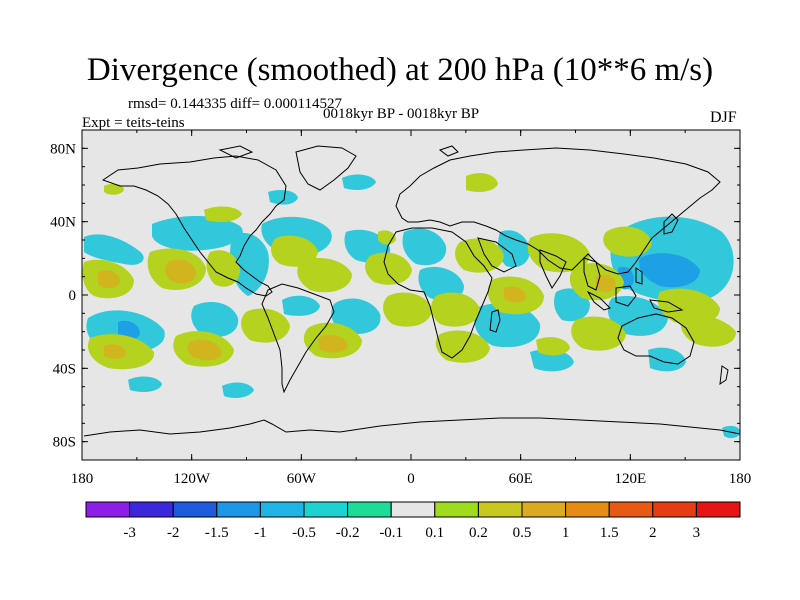  Describe the element at coordinates (260, 533) in the screenshot. I see `colorbar-label: -1` at that location.